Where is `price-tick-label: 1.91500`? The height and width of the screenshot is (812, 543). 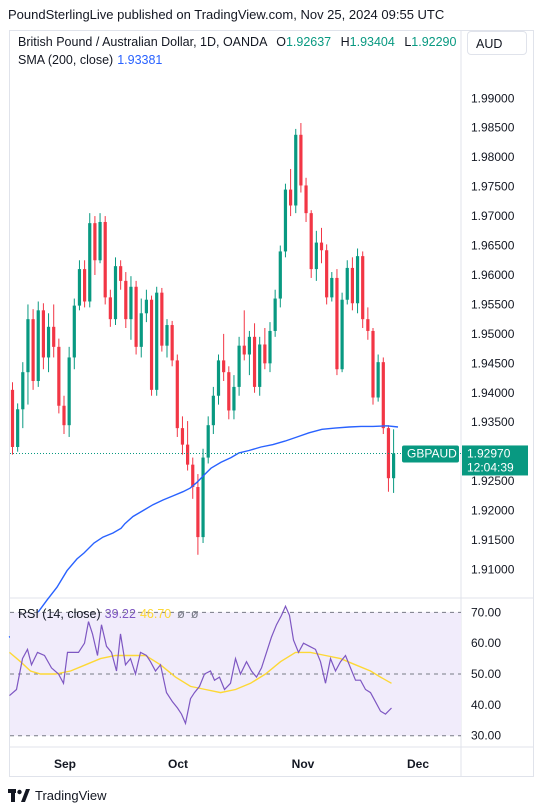 price-tick-label: 1.91500 is located at coordinates (493, 540).